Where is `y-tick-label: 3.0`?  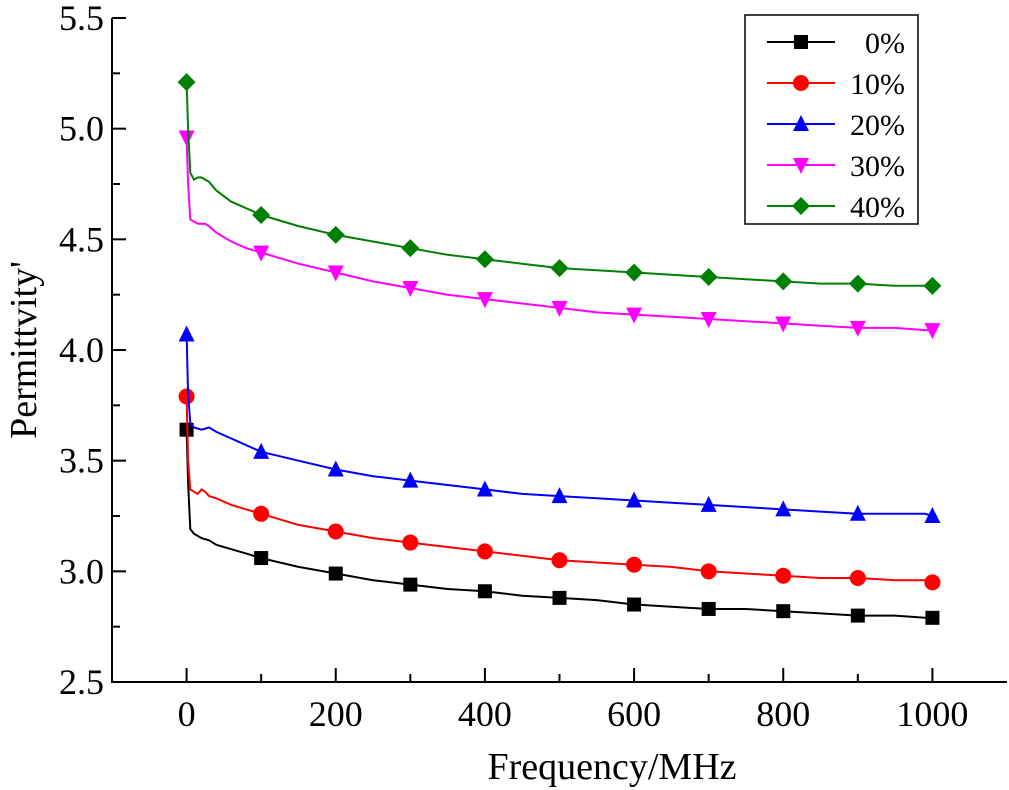
y-tick-label: 3.0 is located at coordinates (81, 571).